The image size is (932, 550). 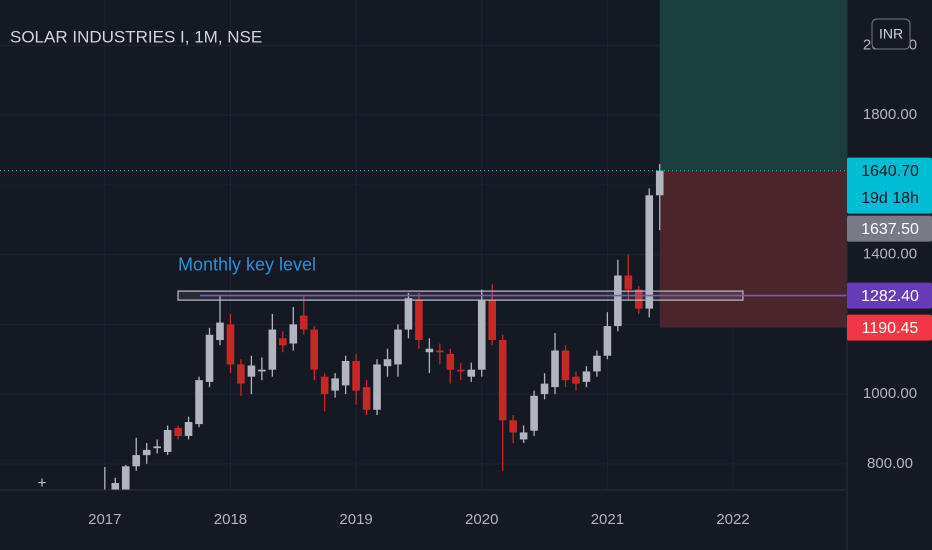 I want to click on y-tick-label: 800.00, so click(x=890, y=463).